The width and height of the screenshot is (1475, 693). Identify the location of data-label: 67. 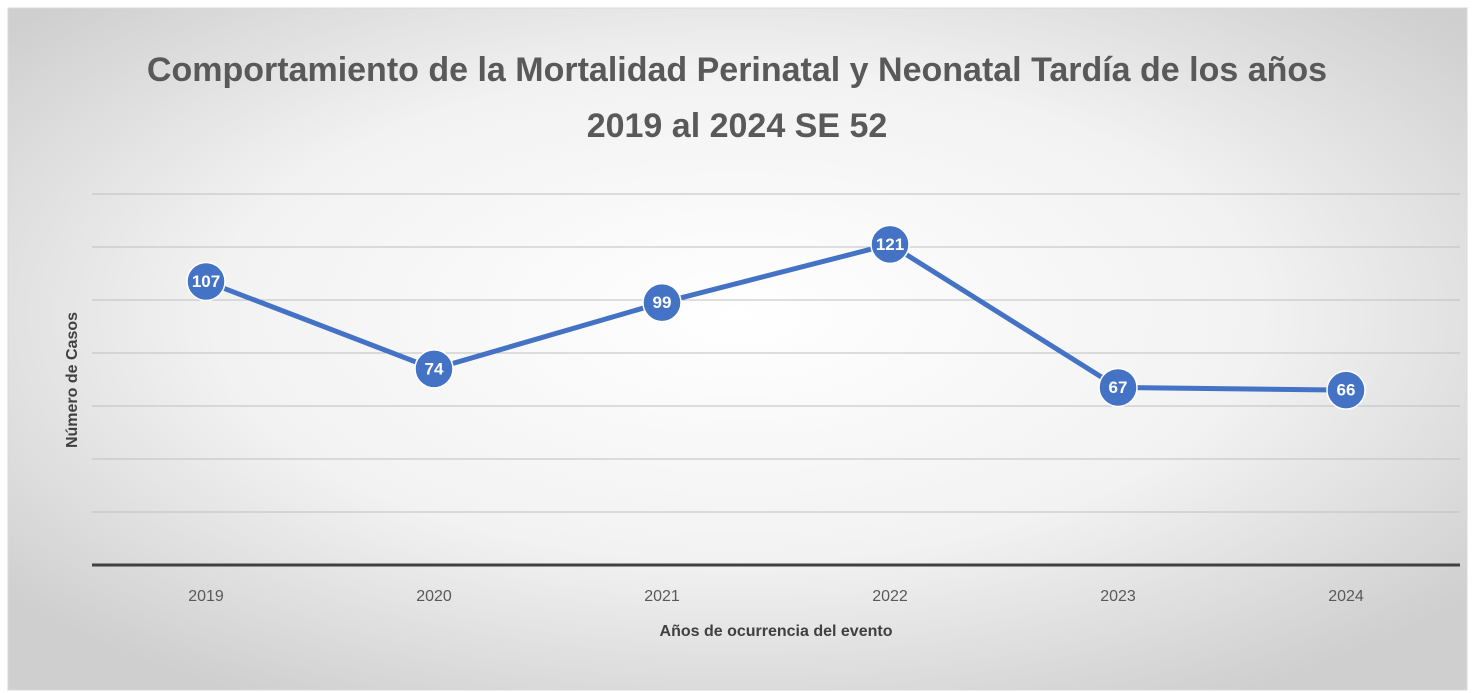
(1118, 387).